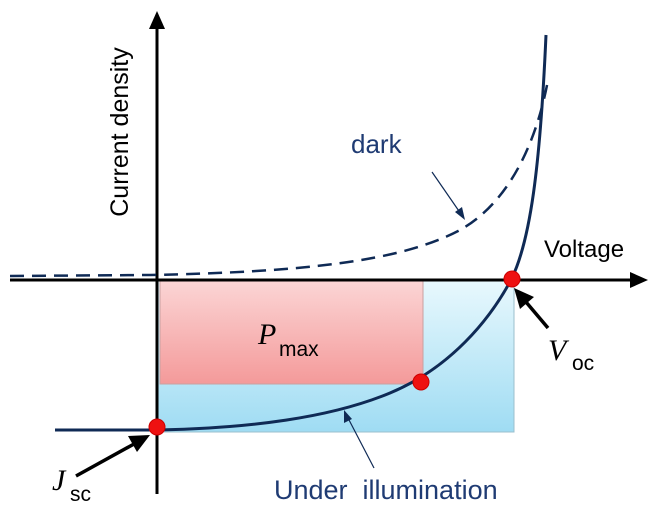 The image size is (651, 508). Describe the element at coordinates (80, 494) in the screenshot. I see `jsc-subscript: sc` at that location.